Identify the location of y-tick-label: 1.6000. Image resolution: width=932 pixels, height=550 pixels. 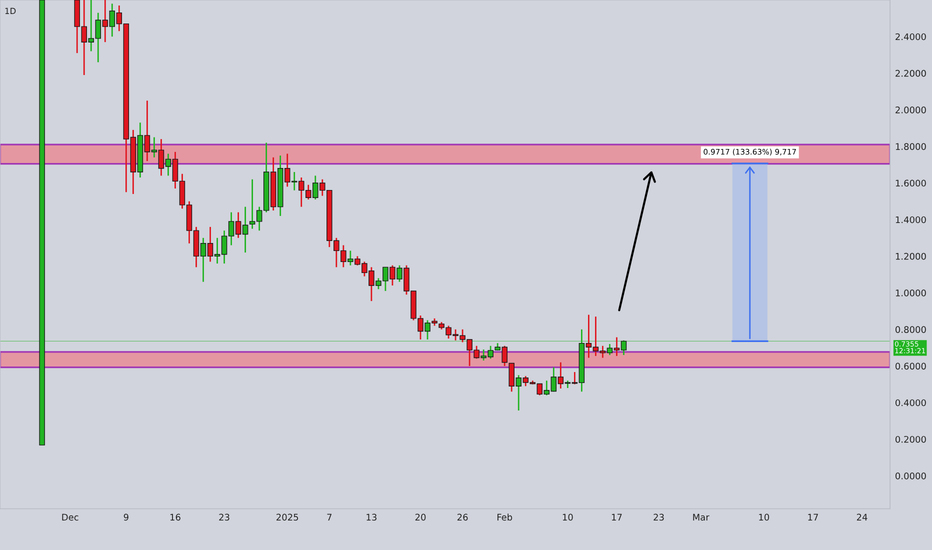
(911, 183).